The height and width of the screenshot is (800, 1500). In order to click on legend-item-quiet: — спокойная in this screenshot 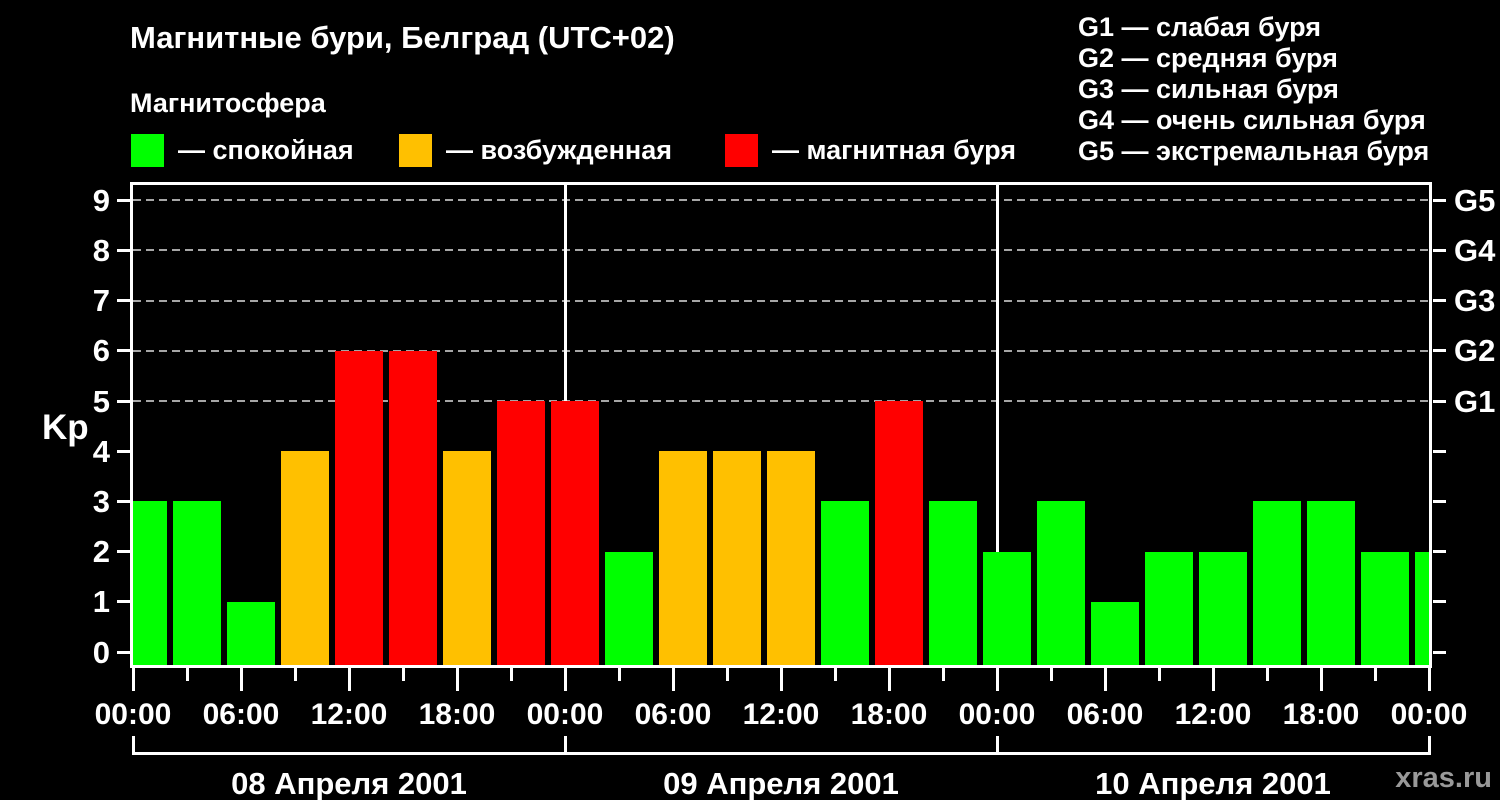, I will do `click(242, 150)`.